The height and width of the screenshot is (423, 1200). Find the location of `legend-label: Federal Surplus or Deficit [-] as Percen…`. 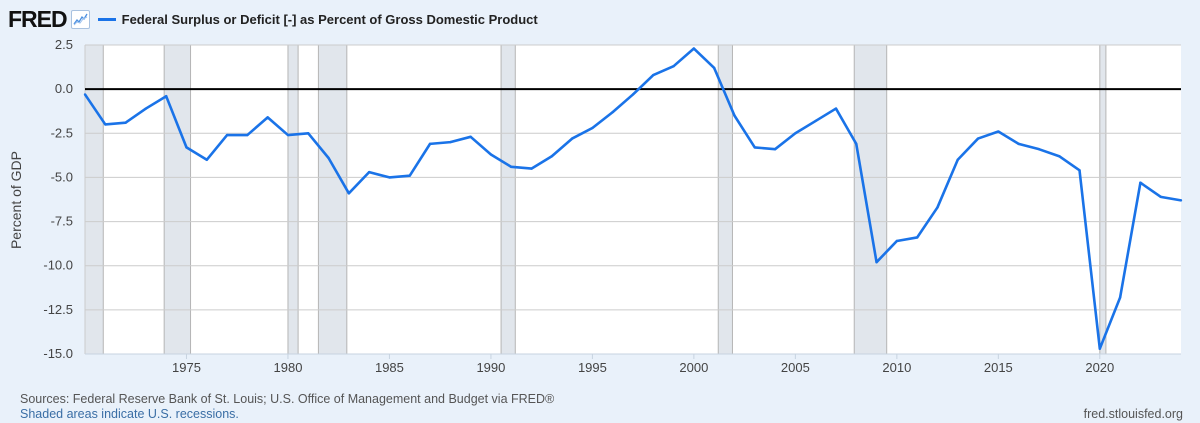

legend-label: Federal Surplus or Deficit [-] as Percen… is located at coordinates (329, 19).